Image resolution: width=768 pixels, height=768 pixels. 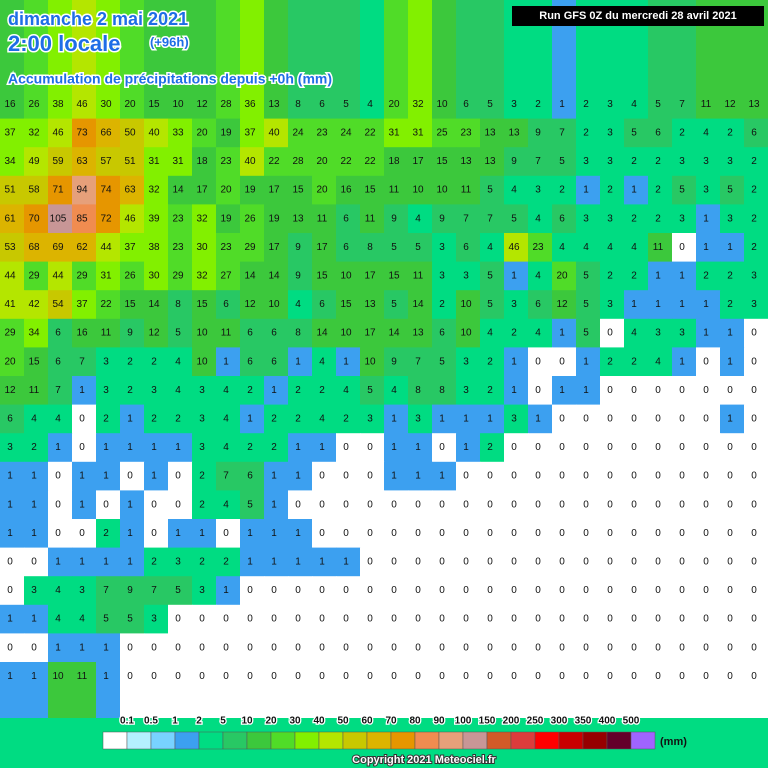 What do you see at coordinates (250, 218) in the screenshot?
I see `grid-value: 26` at bounding box center [250, 218].